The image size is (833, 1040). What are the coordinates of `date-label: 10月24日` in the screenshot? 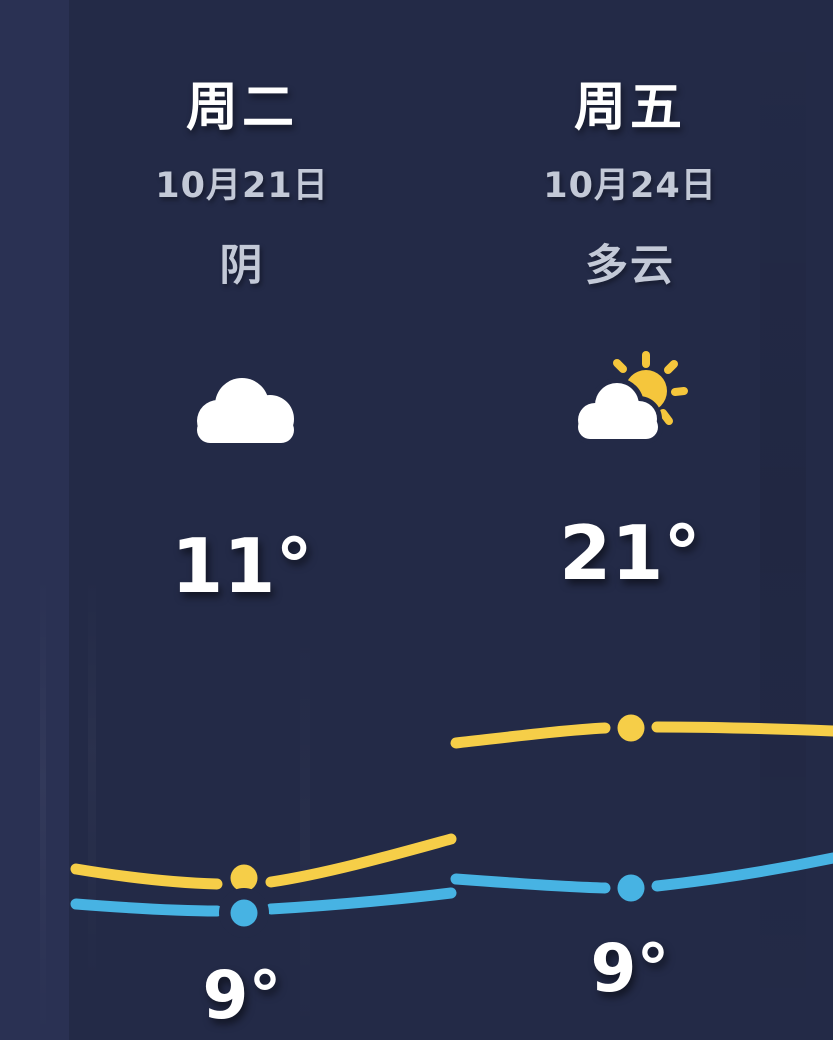 It's located at (630, 186).